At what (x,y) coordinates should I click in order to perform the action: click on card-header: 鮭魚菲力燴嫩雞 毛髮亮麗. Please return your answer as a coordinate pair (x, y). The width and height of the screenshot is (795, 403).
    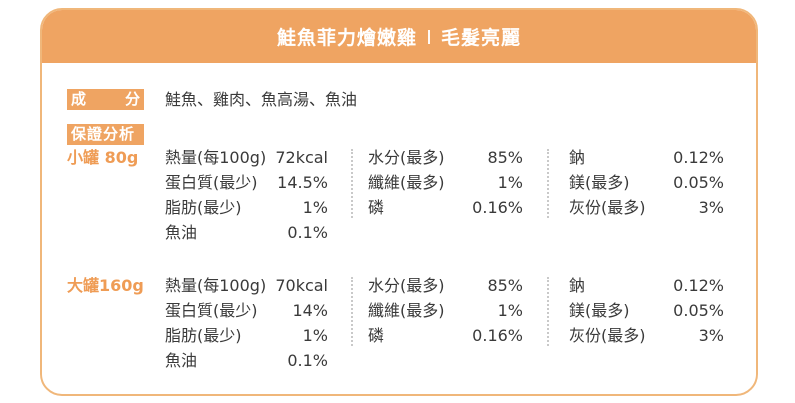
    Looking at the image, I should click on (399, 36).